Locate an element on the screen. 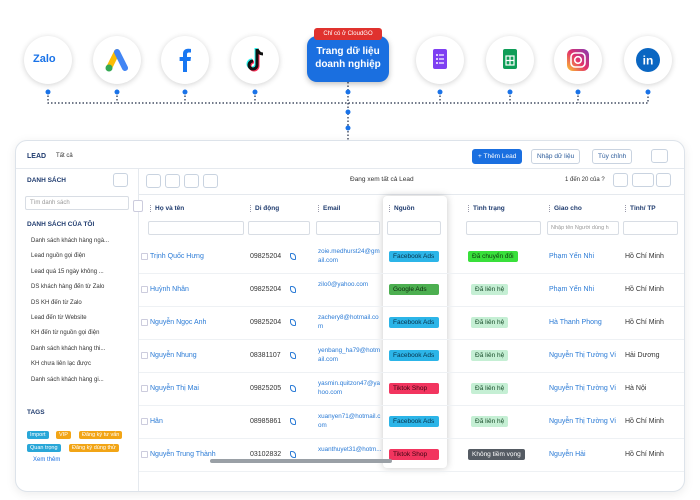 This screenshot has height=500, width=700. email: zachery8@hotmail.com is located at coordinates (348, 322).